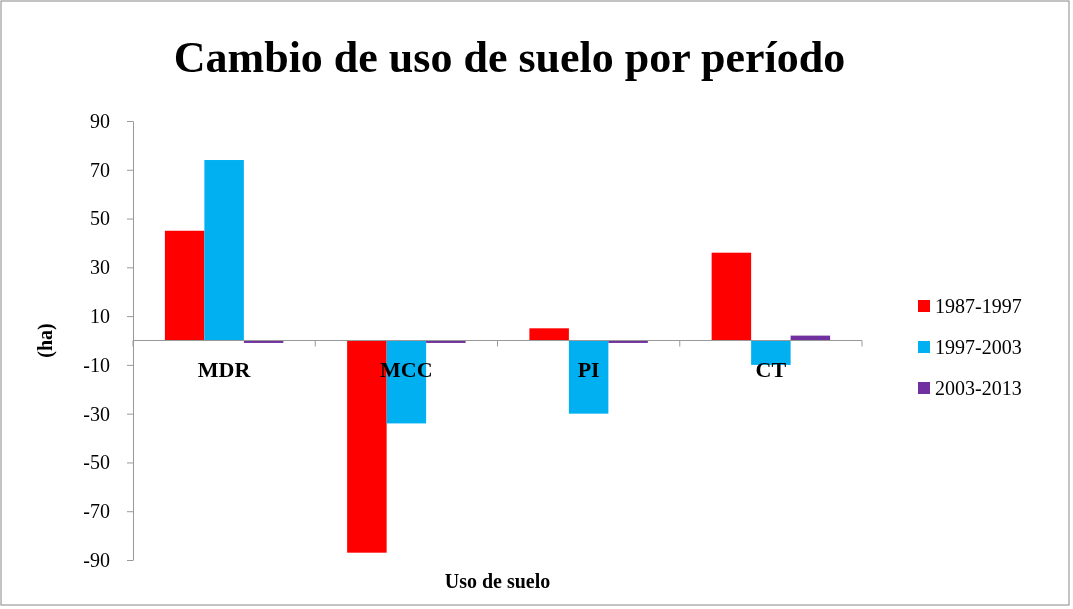  I want to click on legend-label: 1987-1997, so click(978, 306).